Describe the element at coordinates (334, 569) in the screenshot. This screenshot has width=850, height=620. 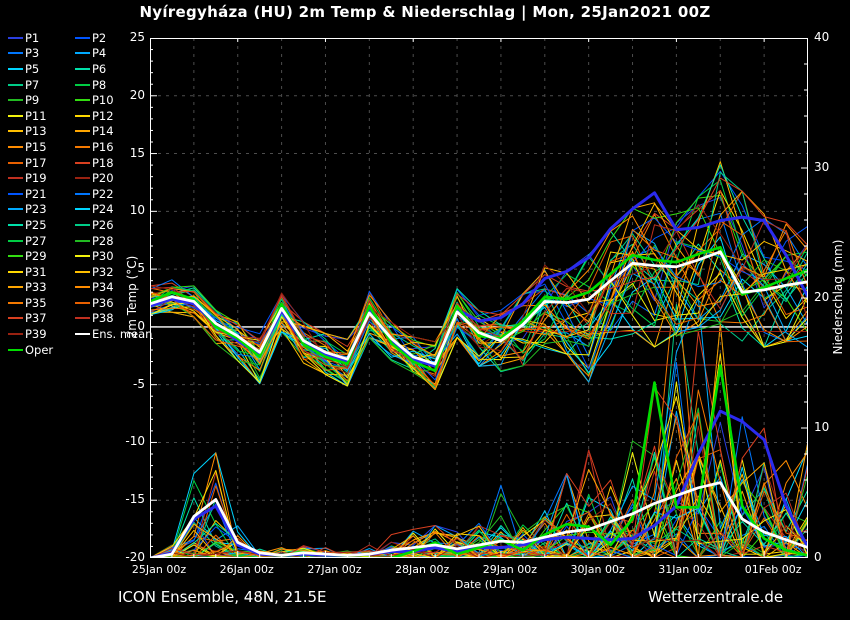
I see `date-tick-label: 27Jan 00z` at that location.